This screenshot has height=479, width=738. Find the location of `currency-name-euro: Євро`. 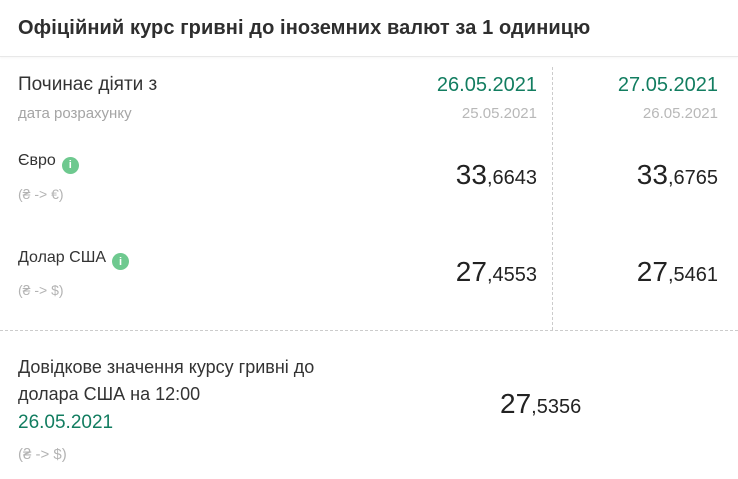

currency-name-euro: Євро is located at coordinates (37, 160).